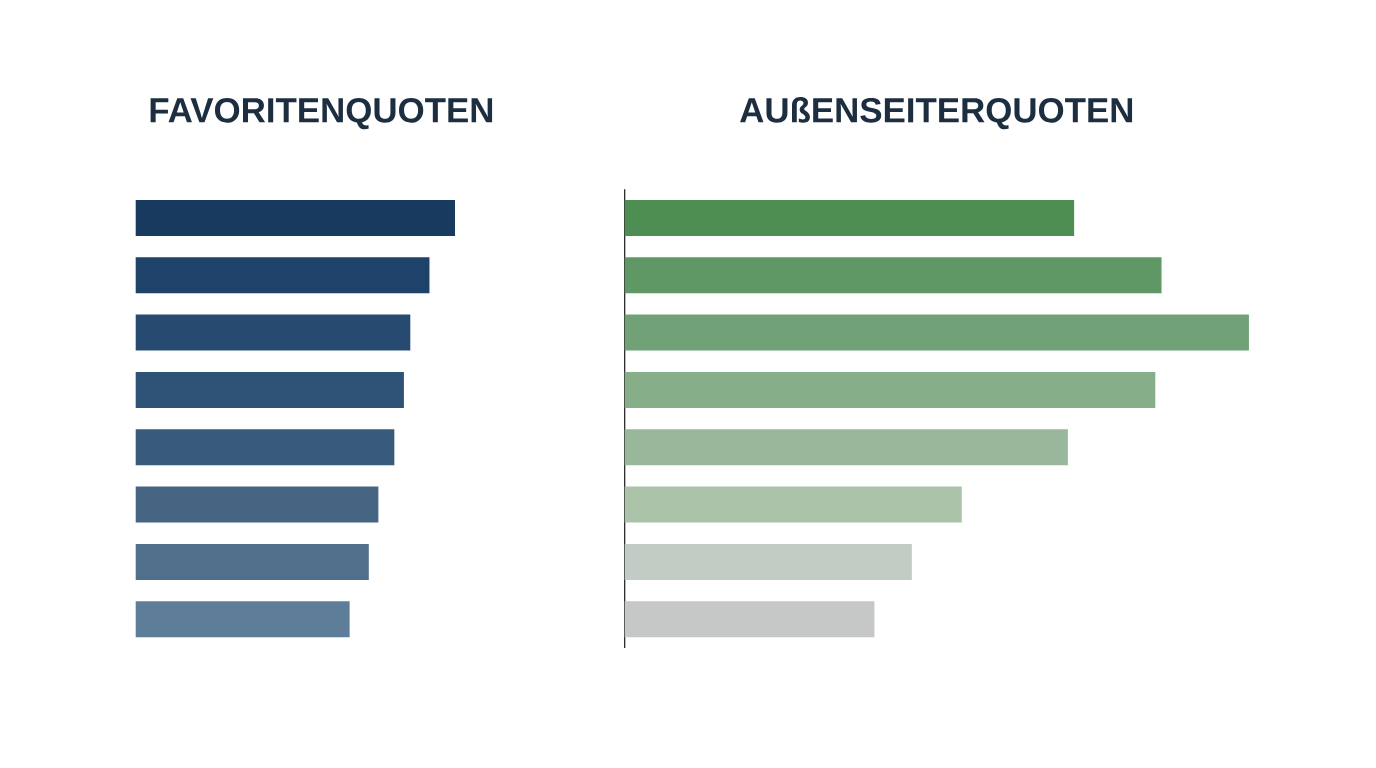 Image resolution: width=1376 pixels, height=768 pixels. Describe the element at coordinates (321, 113) in the screenshot. I see `chart-title: FAVORITENQUOTEN` at that location.